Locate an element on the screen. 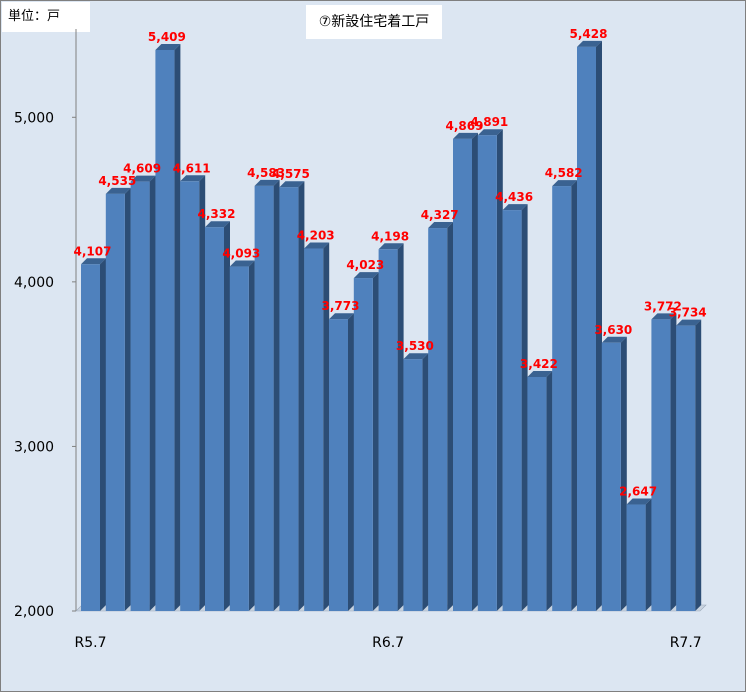  data-label: 4,535 is located at coordinates (117, 181).